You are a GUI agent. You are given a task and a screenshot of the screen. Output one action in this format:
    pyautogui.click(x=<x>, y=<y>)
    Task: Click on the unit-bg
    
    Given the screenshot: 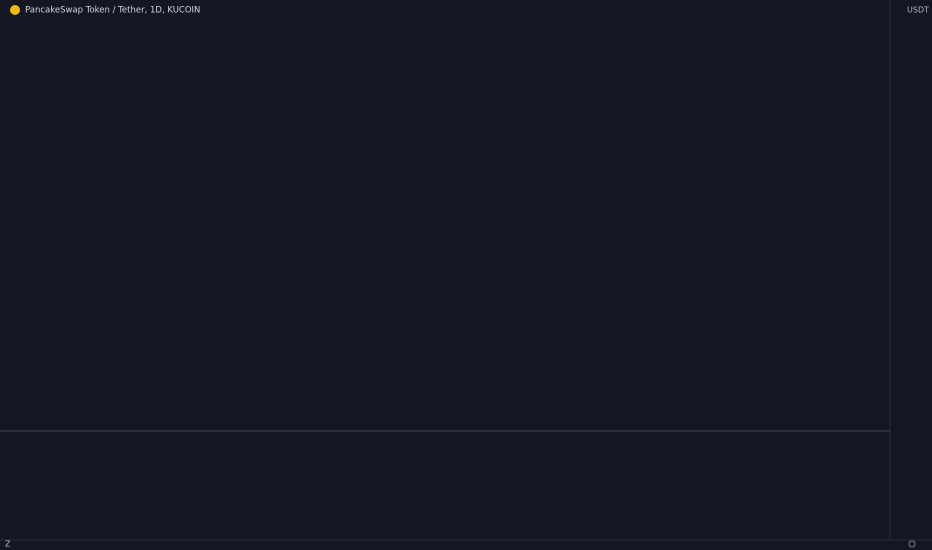 What is the action you would take?
    pyautogui.click(x=912, y=10)
    